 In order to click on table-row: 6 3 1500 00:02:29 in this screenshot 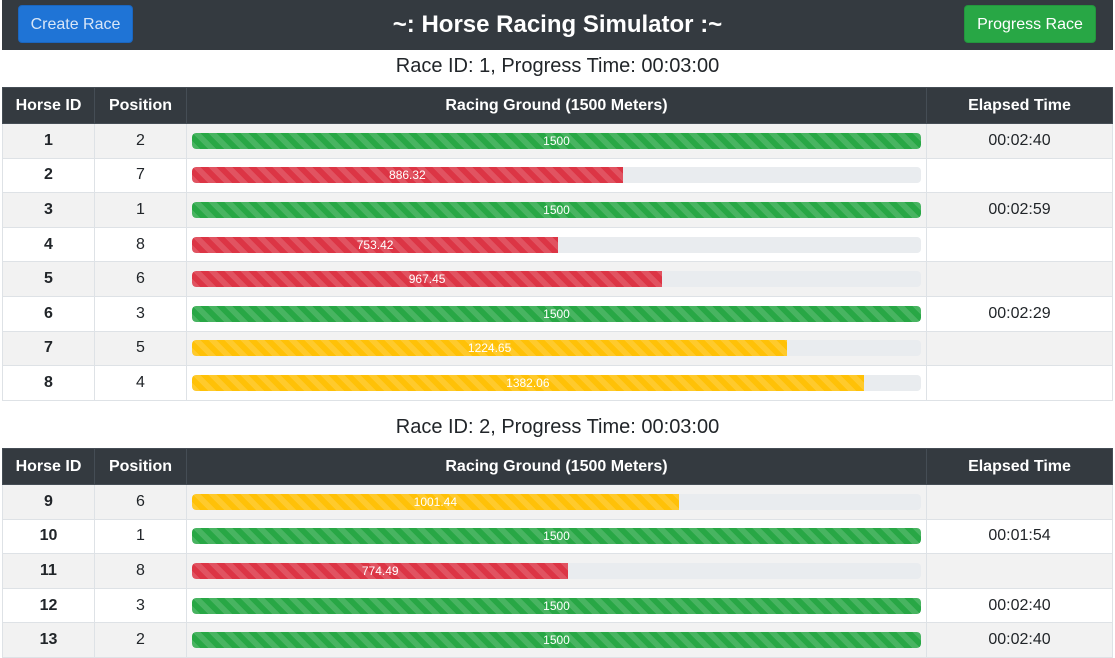, I will do `click(557, 313)`.